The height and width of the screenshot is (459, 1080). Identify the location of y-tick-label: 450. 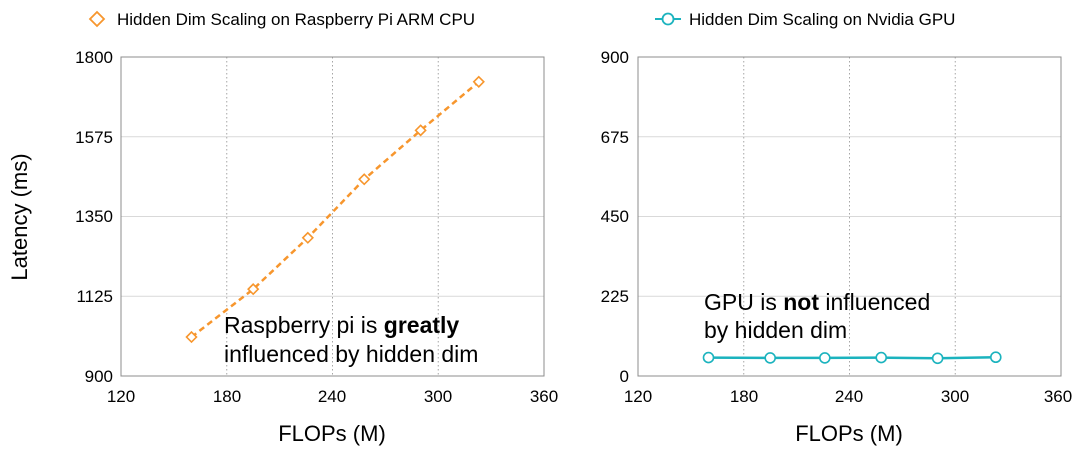
(615, 216).